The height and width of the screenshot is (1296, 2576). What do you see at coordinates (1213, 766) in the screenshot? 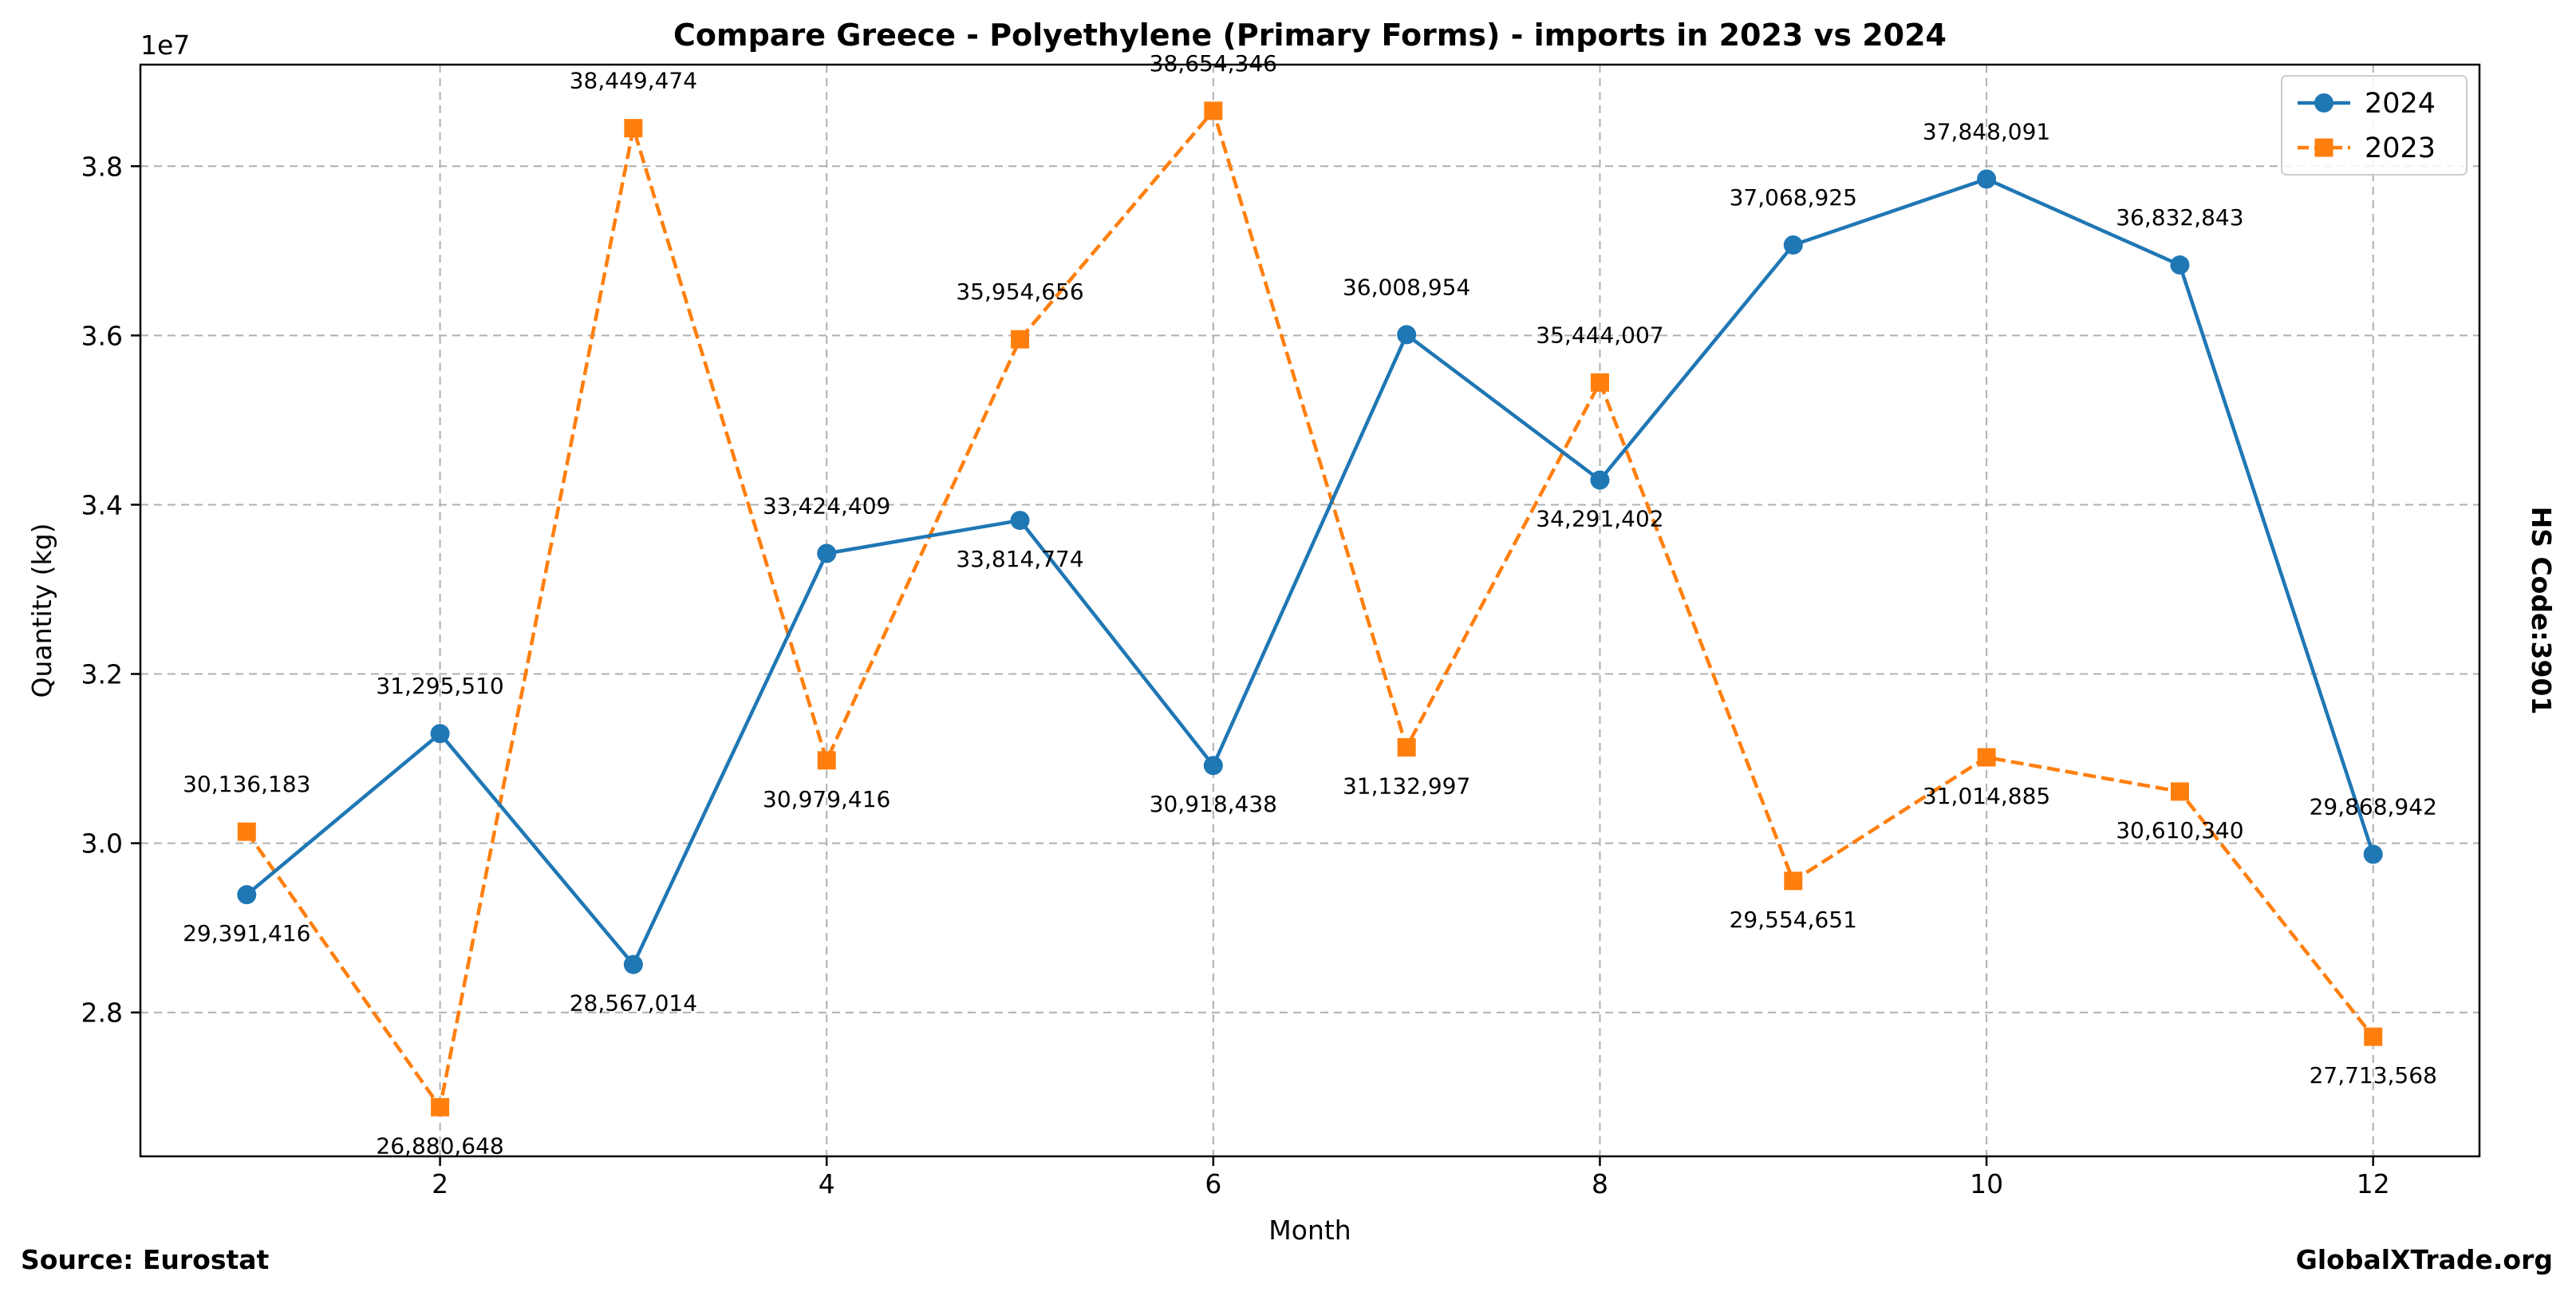
I see `point-2024-m6` at bounding box center [1213, 766].